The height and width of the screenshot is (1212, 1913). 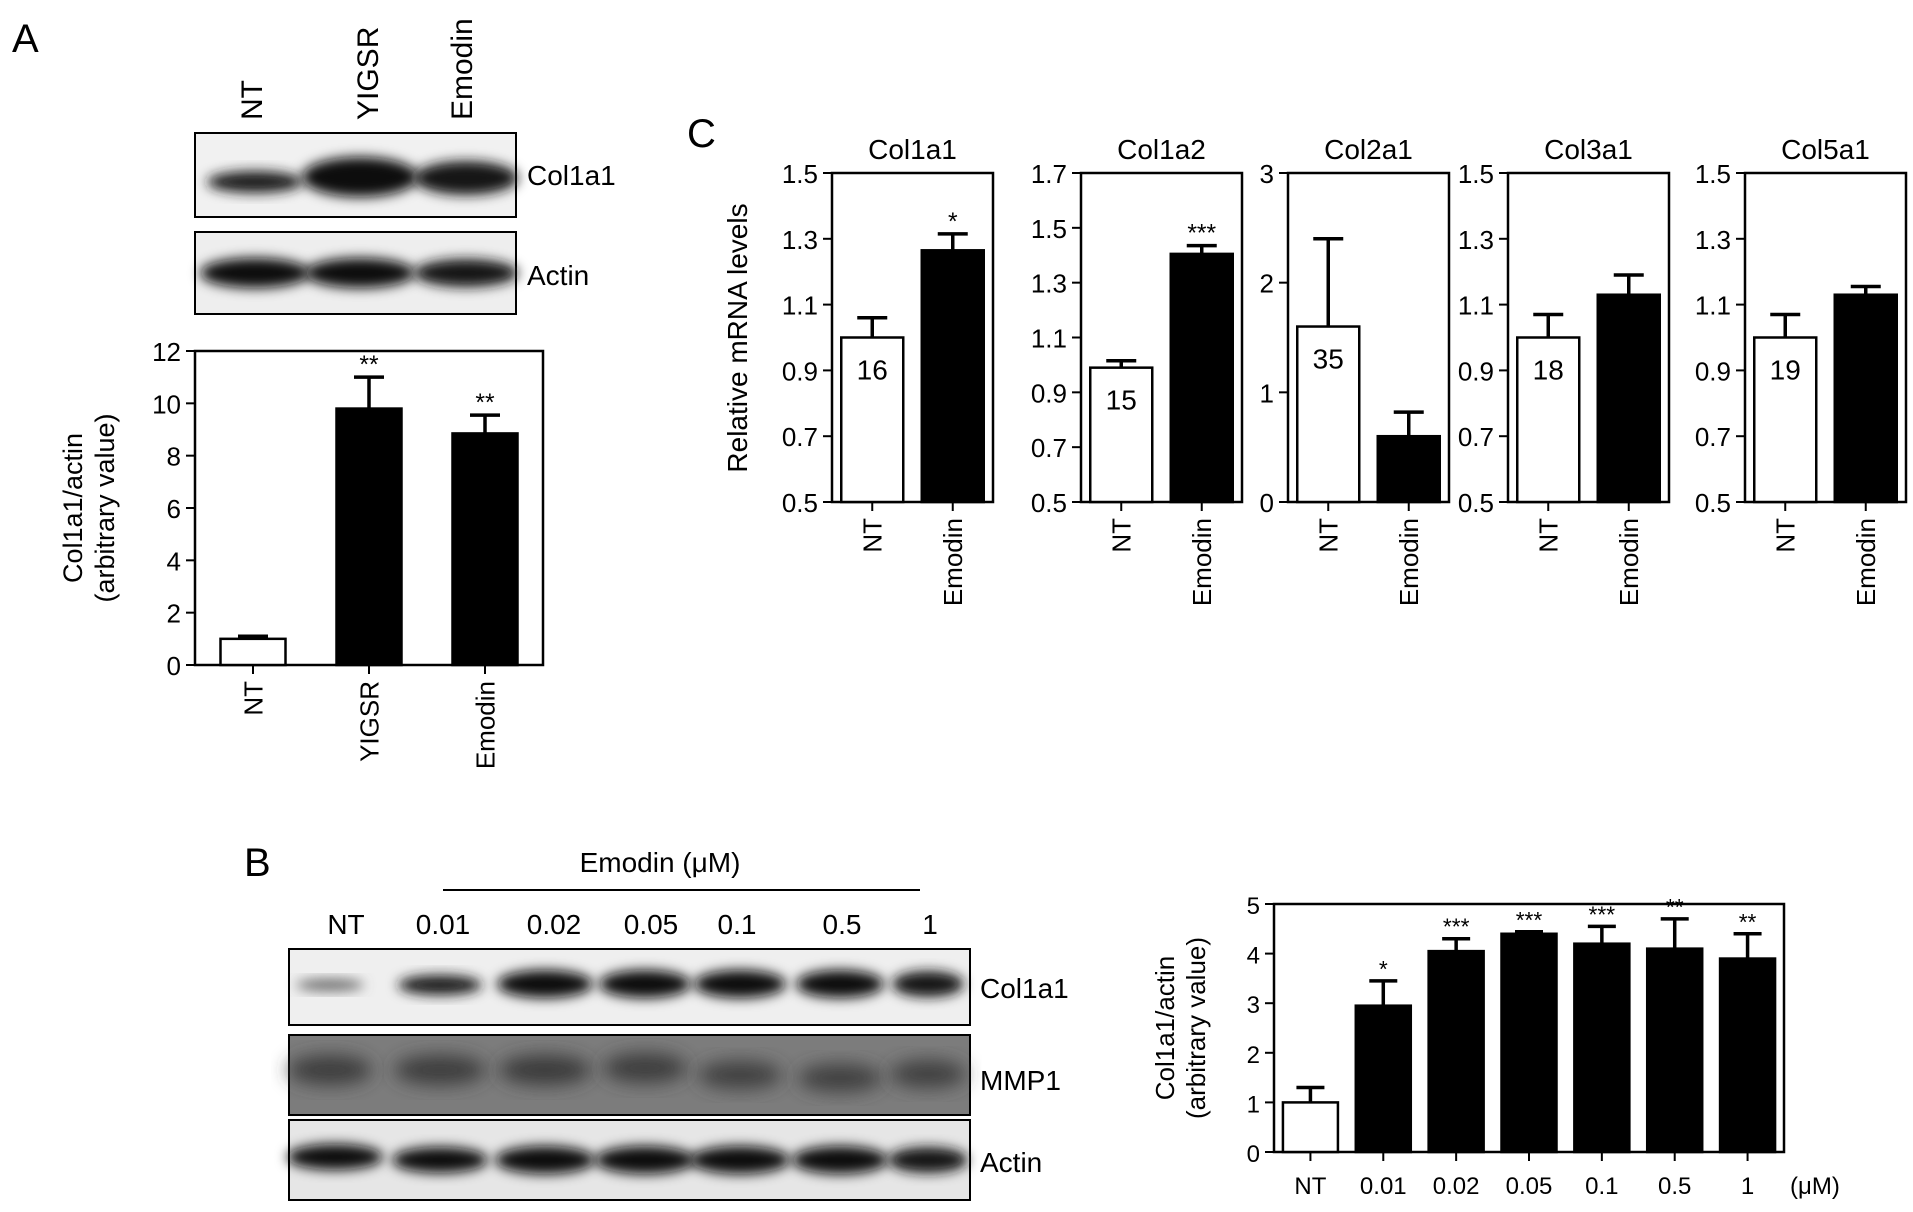 What do you see at coordinates (462, 69) in the screenshot?
I see `blot-a-lane-label: Emodin` at bounding box center [462, 69].